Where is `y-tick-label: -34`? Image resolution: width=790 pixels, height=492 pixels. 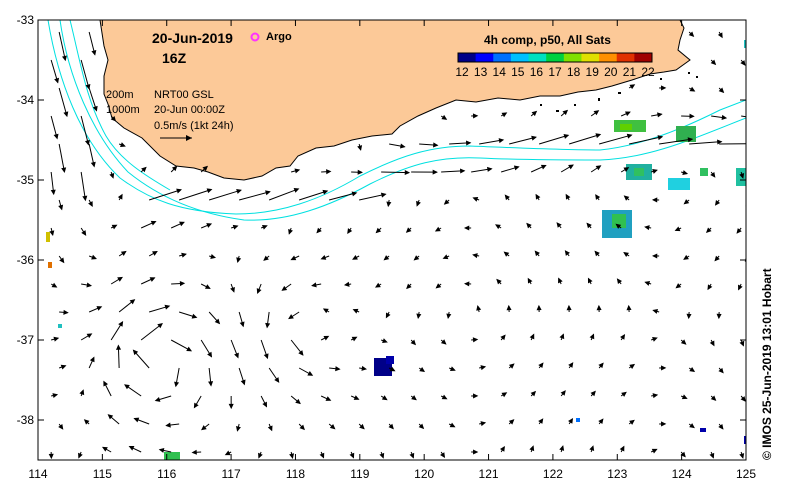 y-tick-label: -34 is located at coordinates (26, 100).